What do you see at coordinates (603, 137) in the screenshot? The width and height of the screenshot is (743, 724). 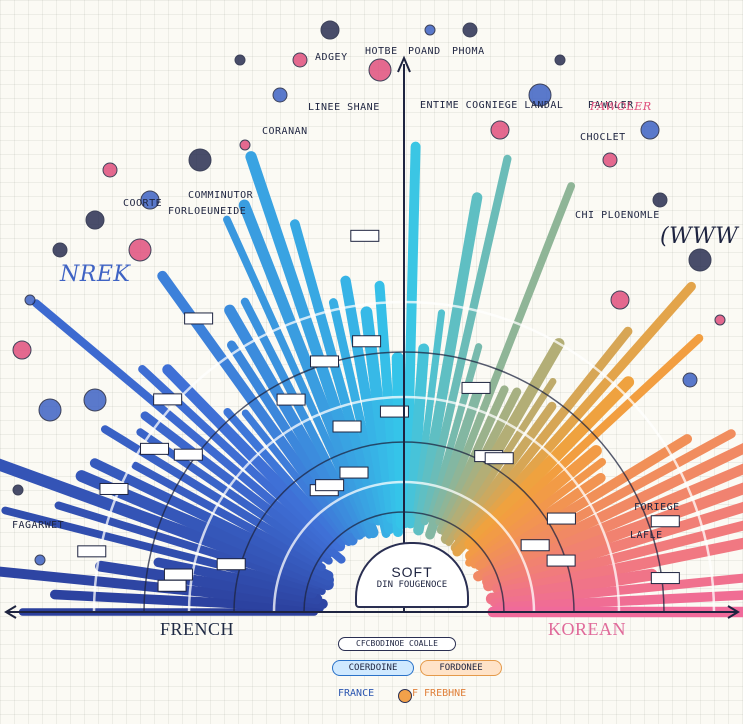 I see `diagram-label: CHOCLET` at bounding box center [603, 137].